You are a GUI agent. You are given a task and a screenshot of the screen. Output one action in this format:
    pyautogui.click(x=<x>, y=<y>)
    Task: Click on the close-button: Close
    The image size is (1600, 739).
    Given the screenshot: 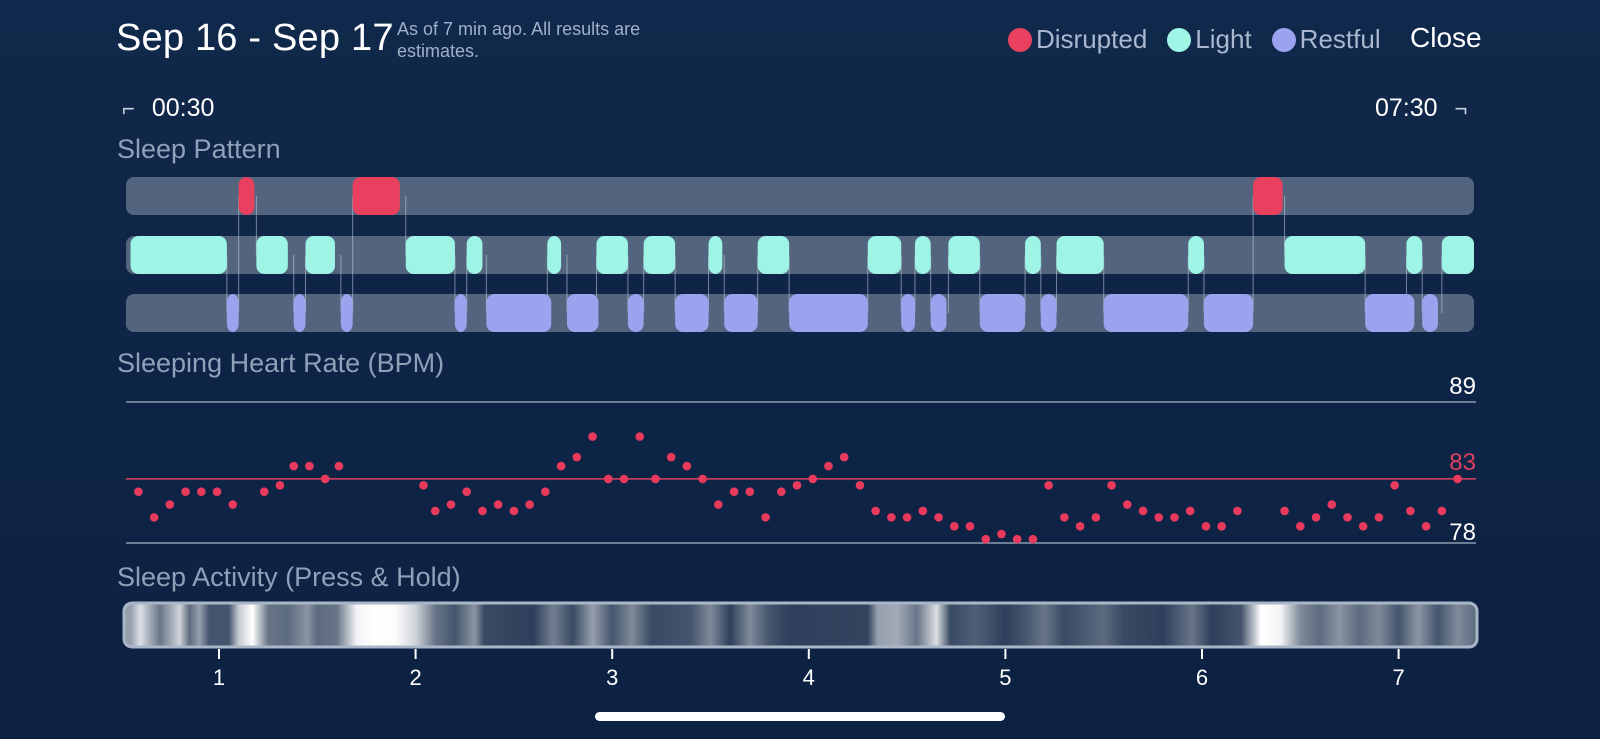 What is the action you would take?
    pyautogui.click(x=1446, y=37)
    